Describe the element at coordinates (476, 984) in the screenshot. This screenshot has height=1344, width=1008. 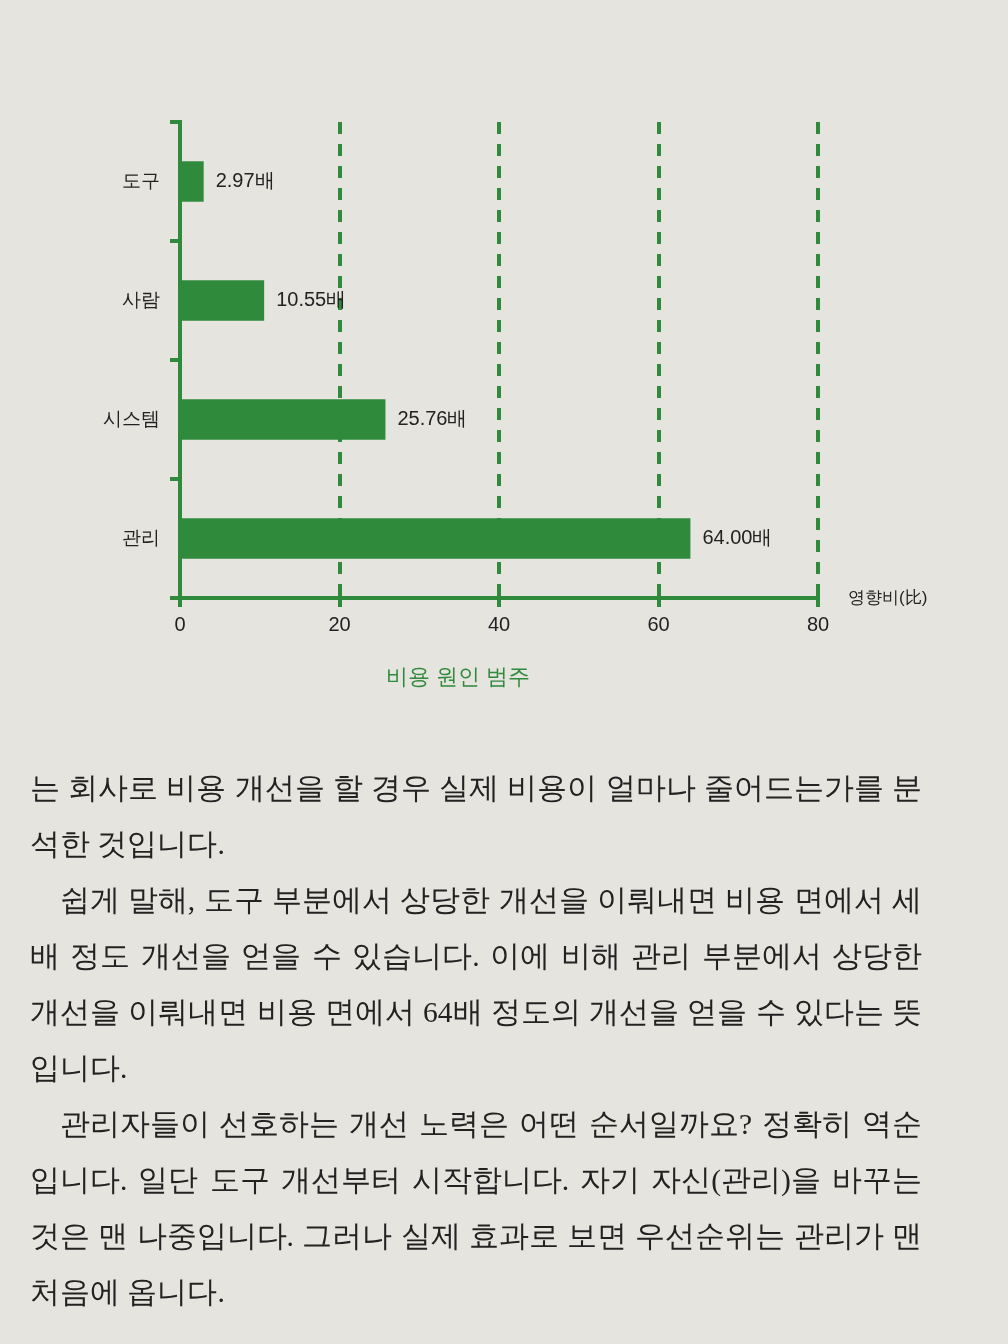
I see `text: 쉽게 말해, 도구 부분에서 상당한 개선을 이뤄내면 비용 면에서 세 배 정도 개선을 얻을 수 있습니다. 이에 비해 관리 부분에서 상당한 개선을 이뤄내면 비용 면에서 64배 정도의 개선을 얻을 수 있다는 뜻입니다.` at that location.